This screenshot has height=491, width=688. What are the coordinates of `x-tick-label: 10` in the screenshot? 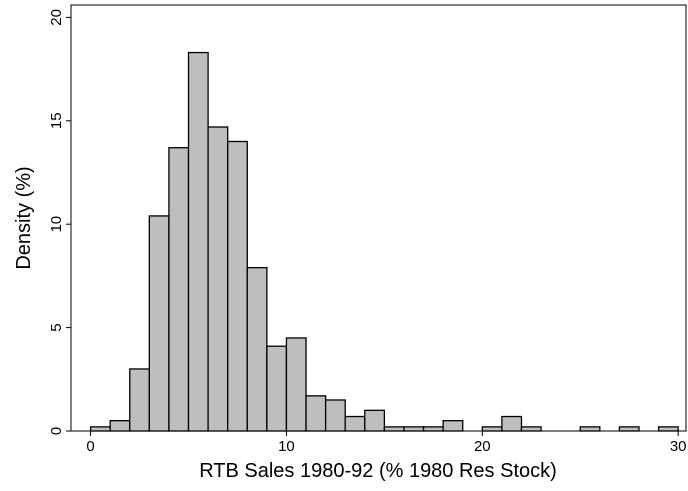 It's located at (286, 446).